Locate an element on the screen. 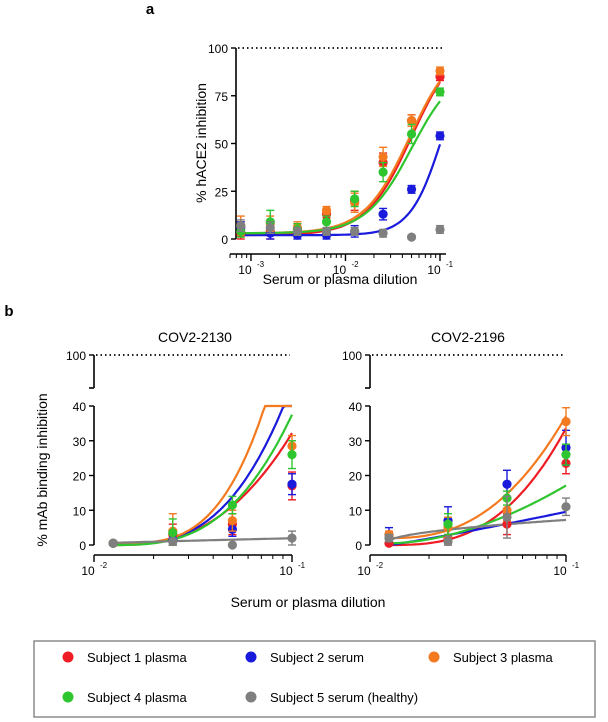 The image size is (608, 722). legend-label-s3: Subject 3 plasma is located at coordinates (503, 657).